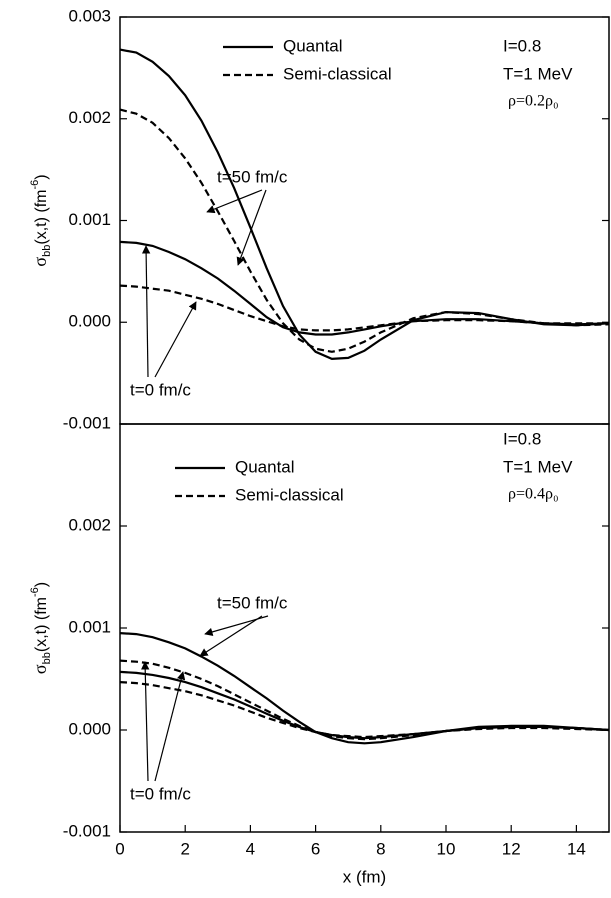  Describe the element at coordinates (315, 848) in the screenshot. I see `x-tick-label: 6` at that location.